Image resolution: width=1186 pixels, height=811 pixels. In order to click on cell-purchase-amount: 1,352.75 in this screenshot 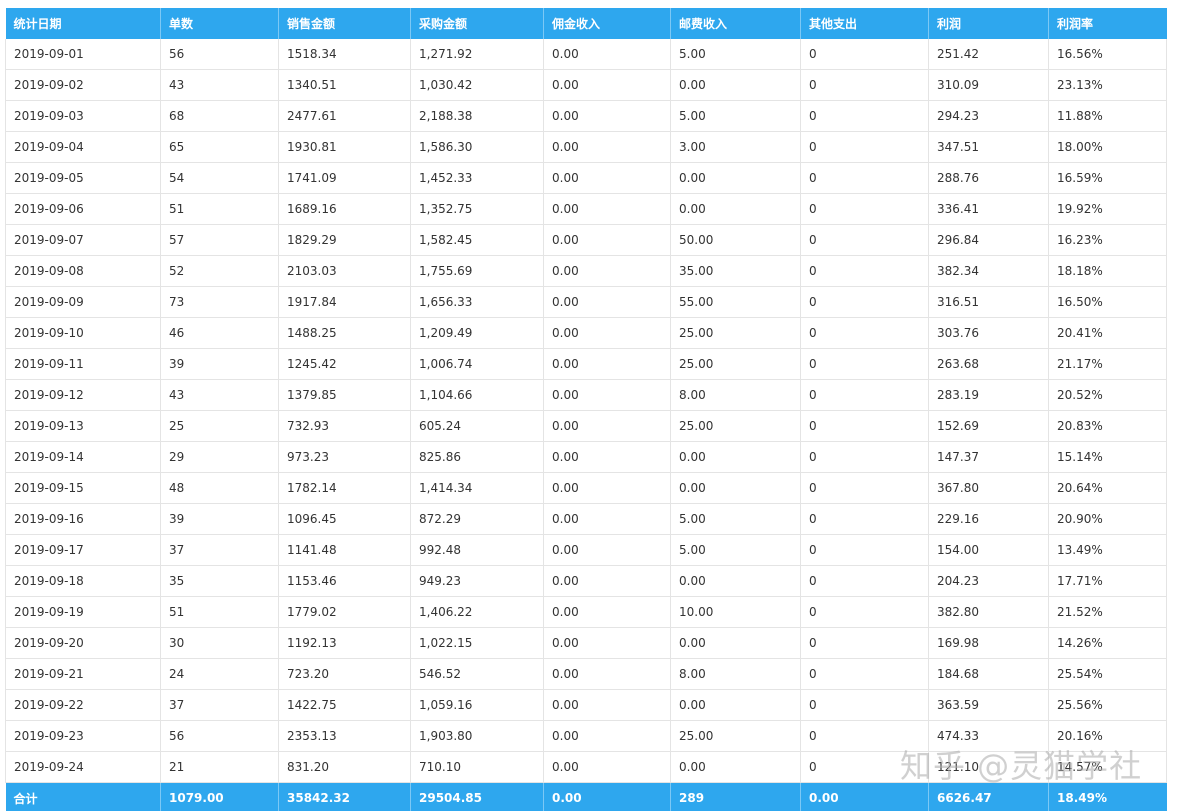, I will do `click(477, 209)`.